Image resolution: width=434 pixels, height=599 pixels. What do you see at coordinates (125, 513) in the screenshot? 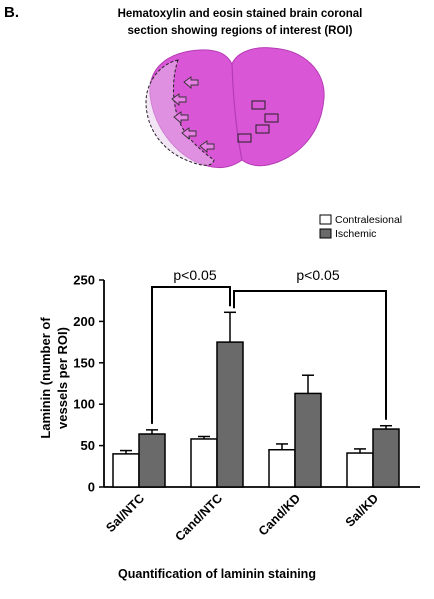
I see `x-tick-label: Sal/NTC` at bounding box center [125, 513].